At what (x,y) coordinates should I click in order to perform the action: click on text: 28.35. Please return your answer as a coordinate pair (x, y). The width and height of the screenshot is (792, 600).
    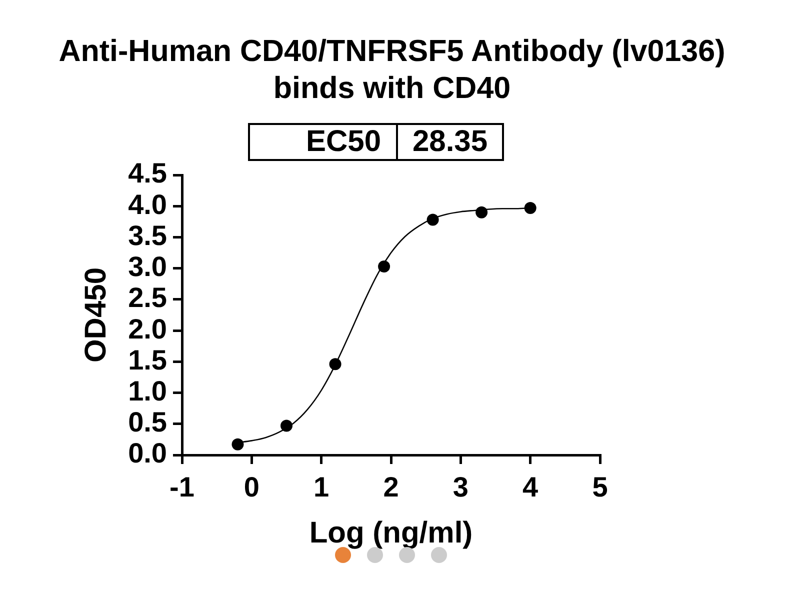
    Looking at the image, I should click on (450, 142).